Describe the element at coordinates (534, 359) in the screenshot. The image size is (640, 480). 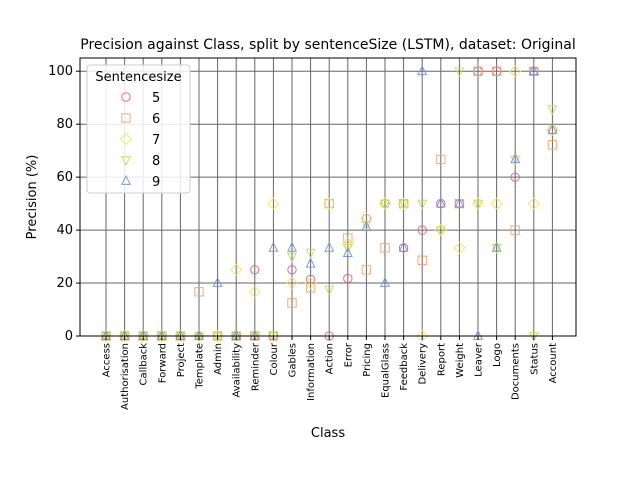
I see `x-tick-label: Status` at that location.